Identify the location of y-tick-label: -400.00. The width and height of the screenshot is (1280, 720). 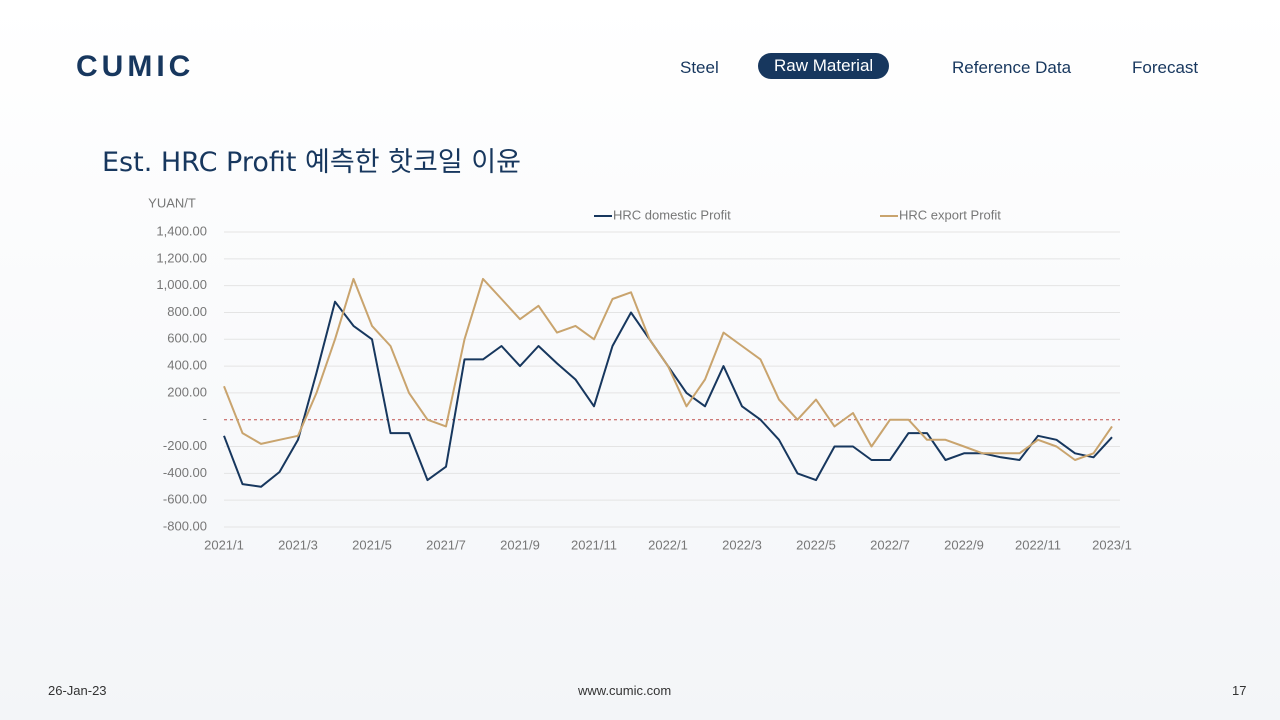
(185, 472).